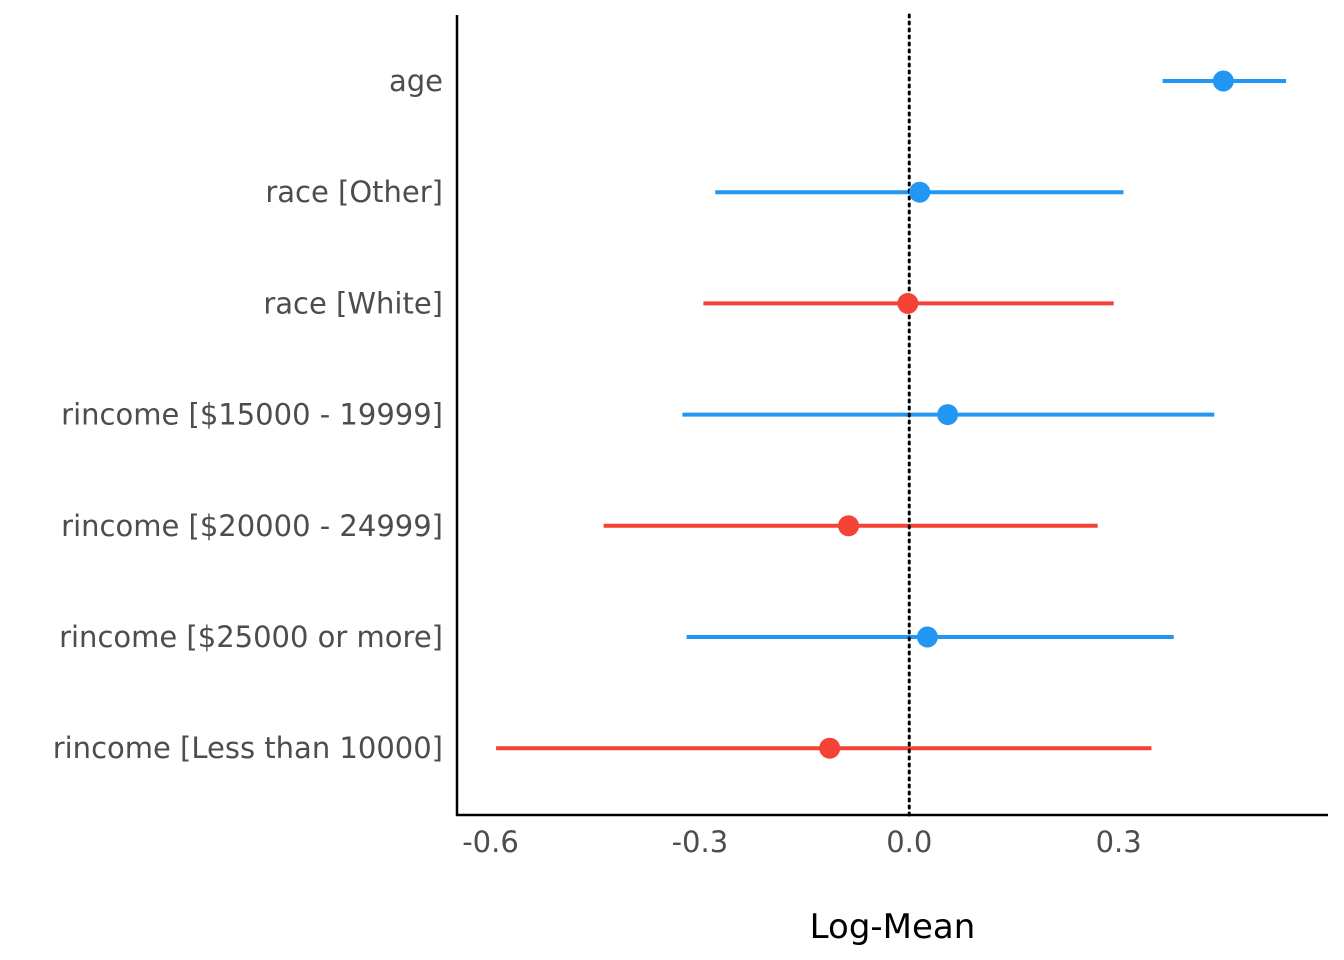 Image resolution: width=1344 pixels, height=960 pixels. What do you see at coordinates (416, 81) in the screenshot?
I see `row-label: age` at bounding box center [416, 81].